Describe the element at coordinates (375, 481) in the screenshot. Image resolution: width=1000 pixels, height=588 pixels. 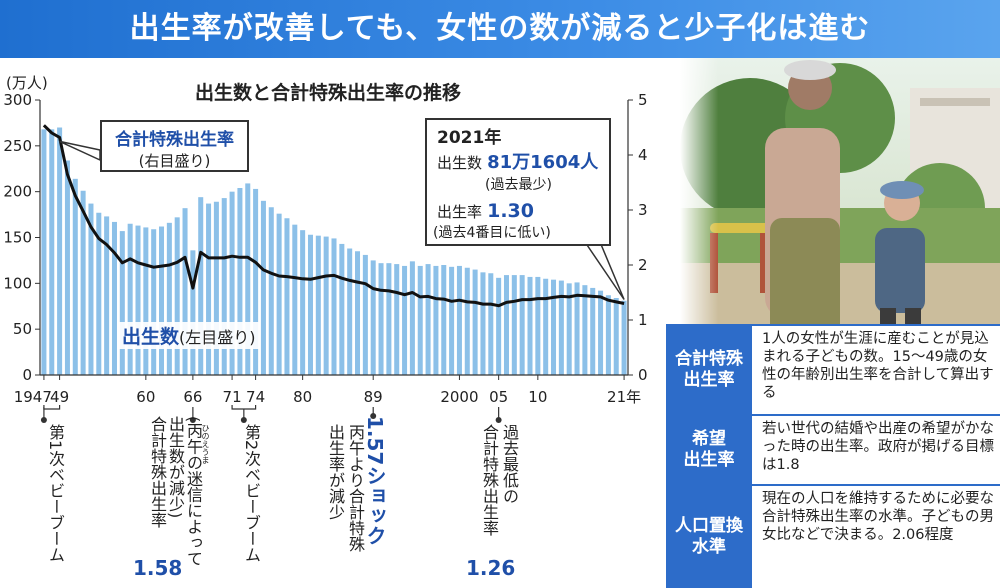
I see `shock-title-text: 1.57ショック` at that location.